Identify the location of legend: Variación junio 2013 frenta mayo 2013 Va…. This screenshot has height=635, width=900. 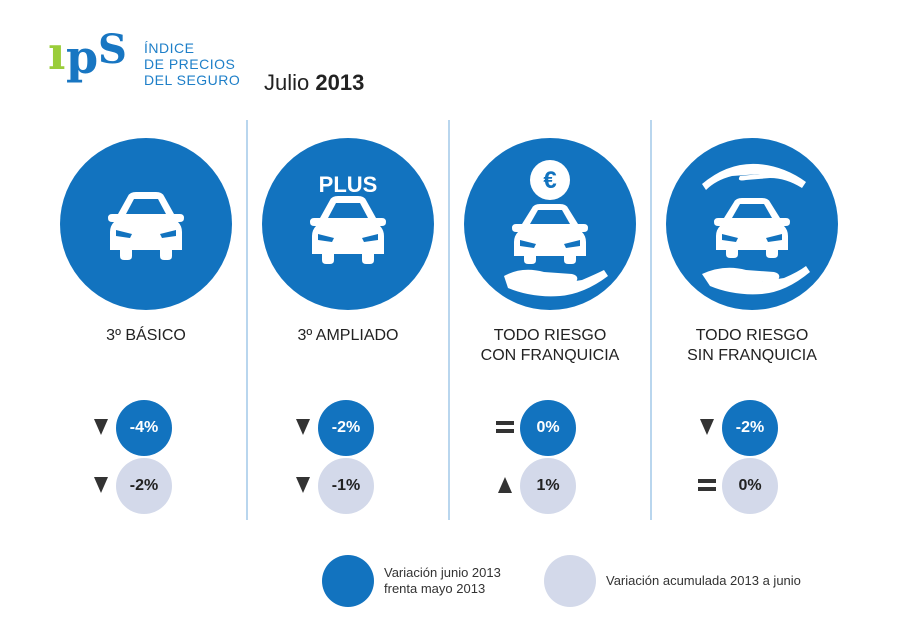
(600, 585).